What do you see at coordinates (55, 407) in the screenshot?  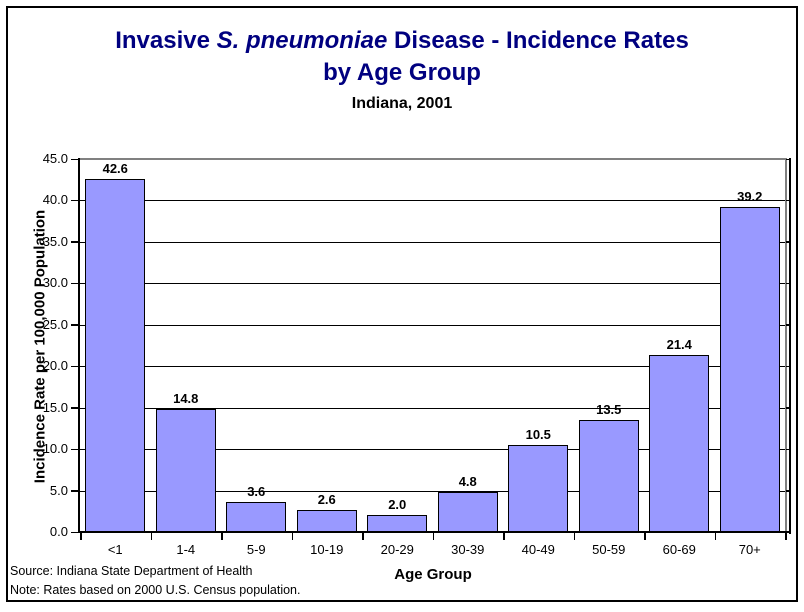 I see `y-tick-label: 15.0` at bounding box center [55, 407].